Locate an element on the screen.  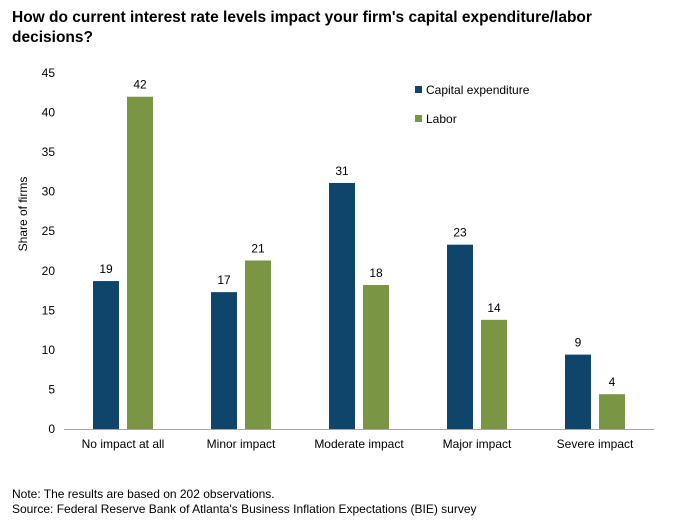
y-tick-label: 10 is located at coordinates (49, 350).